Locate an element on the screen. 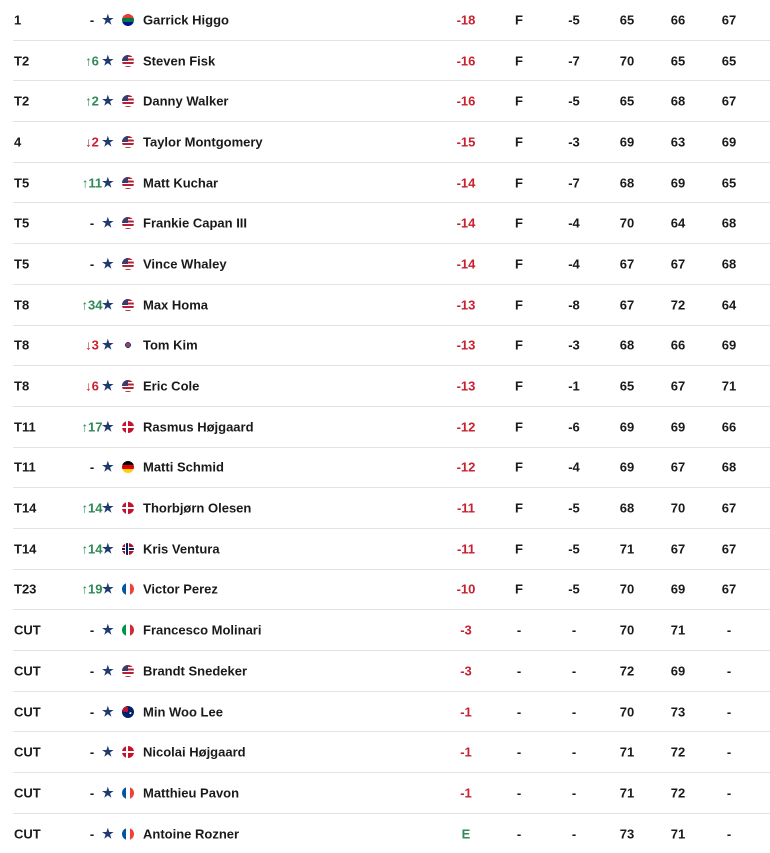 The width and height of the screenshot is (770, 853). round-1: 65 is located at coordinates (627, 20).